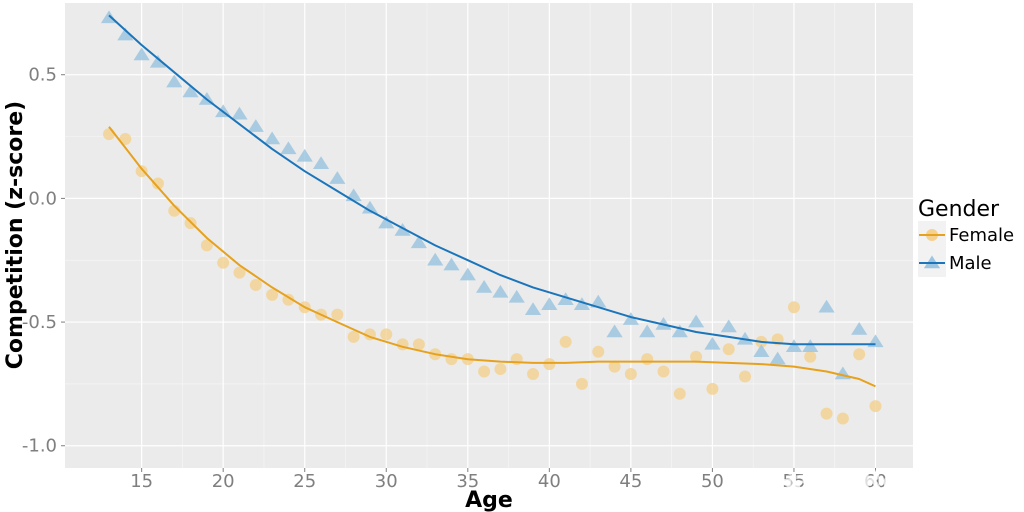  I want to click on legend-keys: Female Male, so click(966, 249).